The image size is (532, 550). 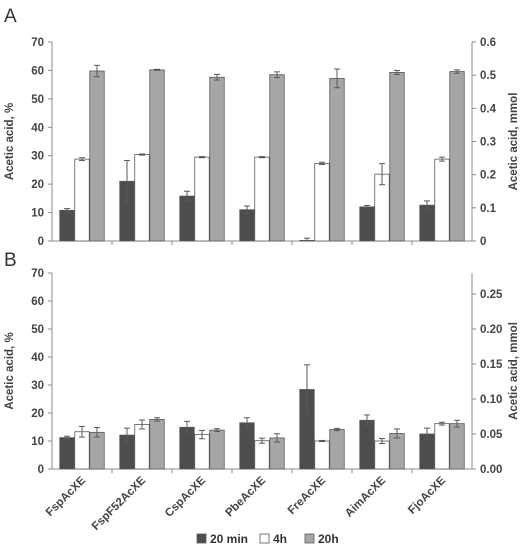 What do you see at coordinates (427, 495) in the screenshot?
I see `x-category-label: FjoAcXE` at bounding box center [427, 495].